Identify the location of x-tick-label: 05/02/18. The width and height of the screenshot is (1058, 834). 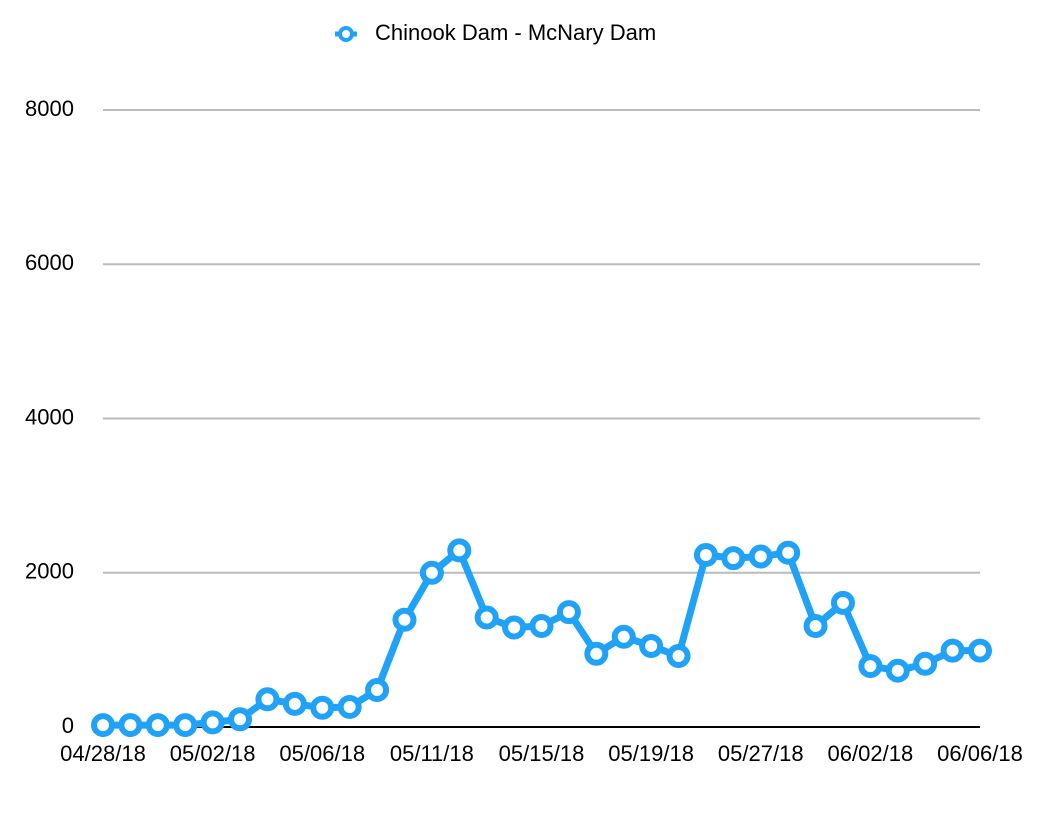
(213, 753).